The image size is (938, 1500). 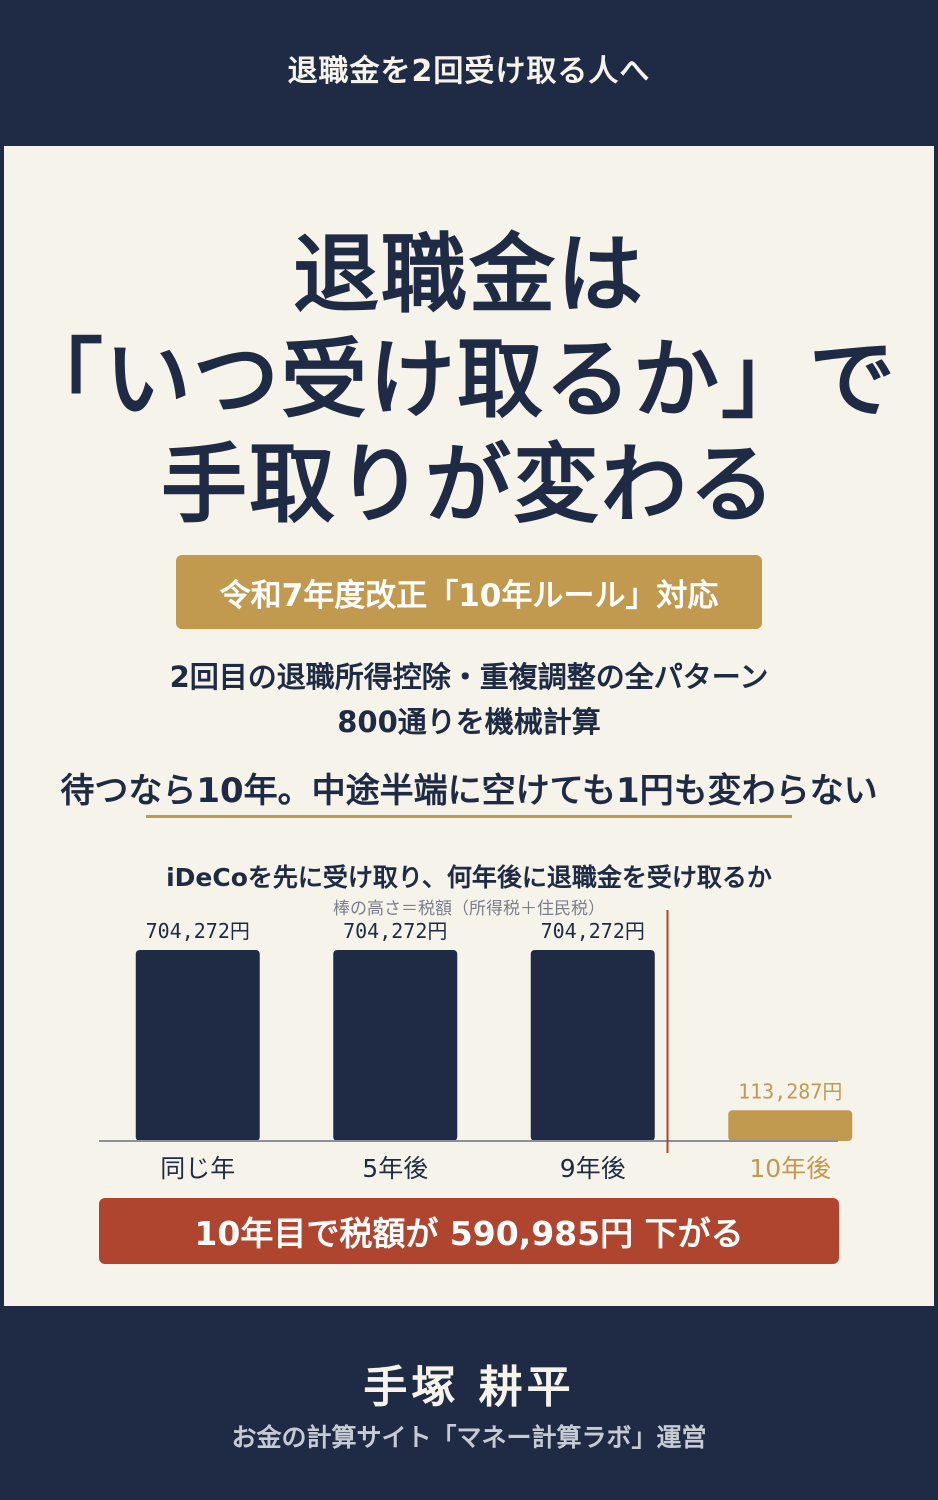 What do you see at coordinates (469, 1231) in the screenshot?
I see `result-banner: 10年目で税額が 590,985円 下がる` at bounding box center [469, 1231].